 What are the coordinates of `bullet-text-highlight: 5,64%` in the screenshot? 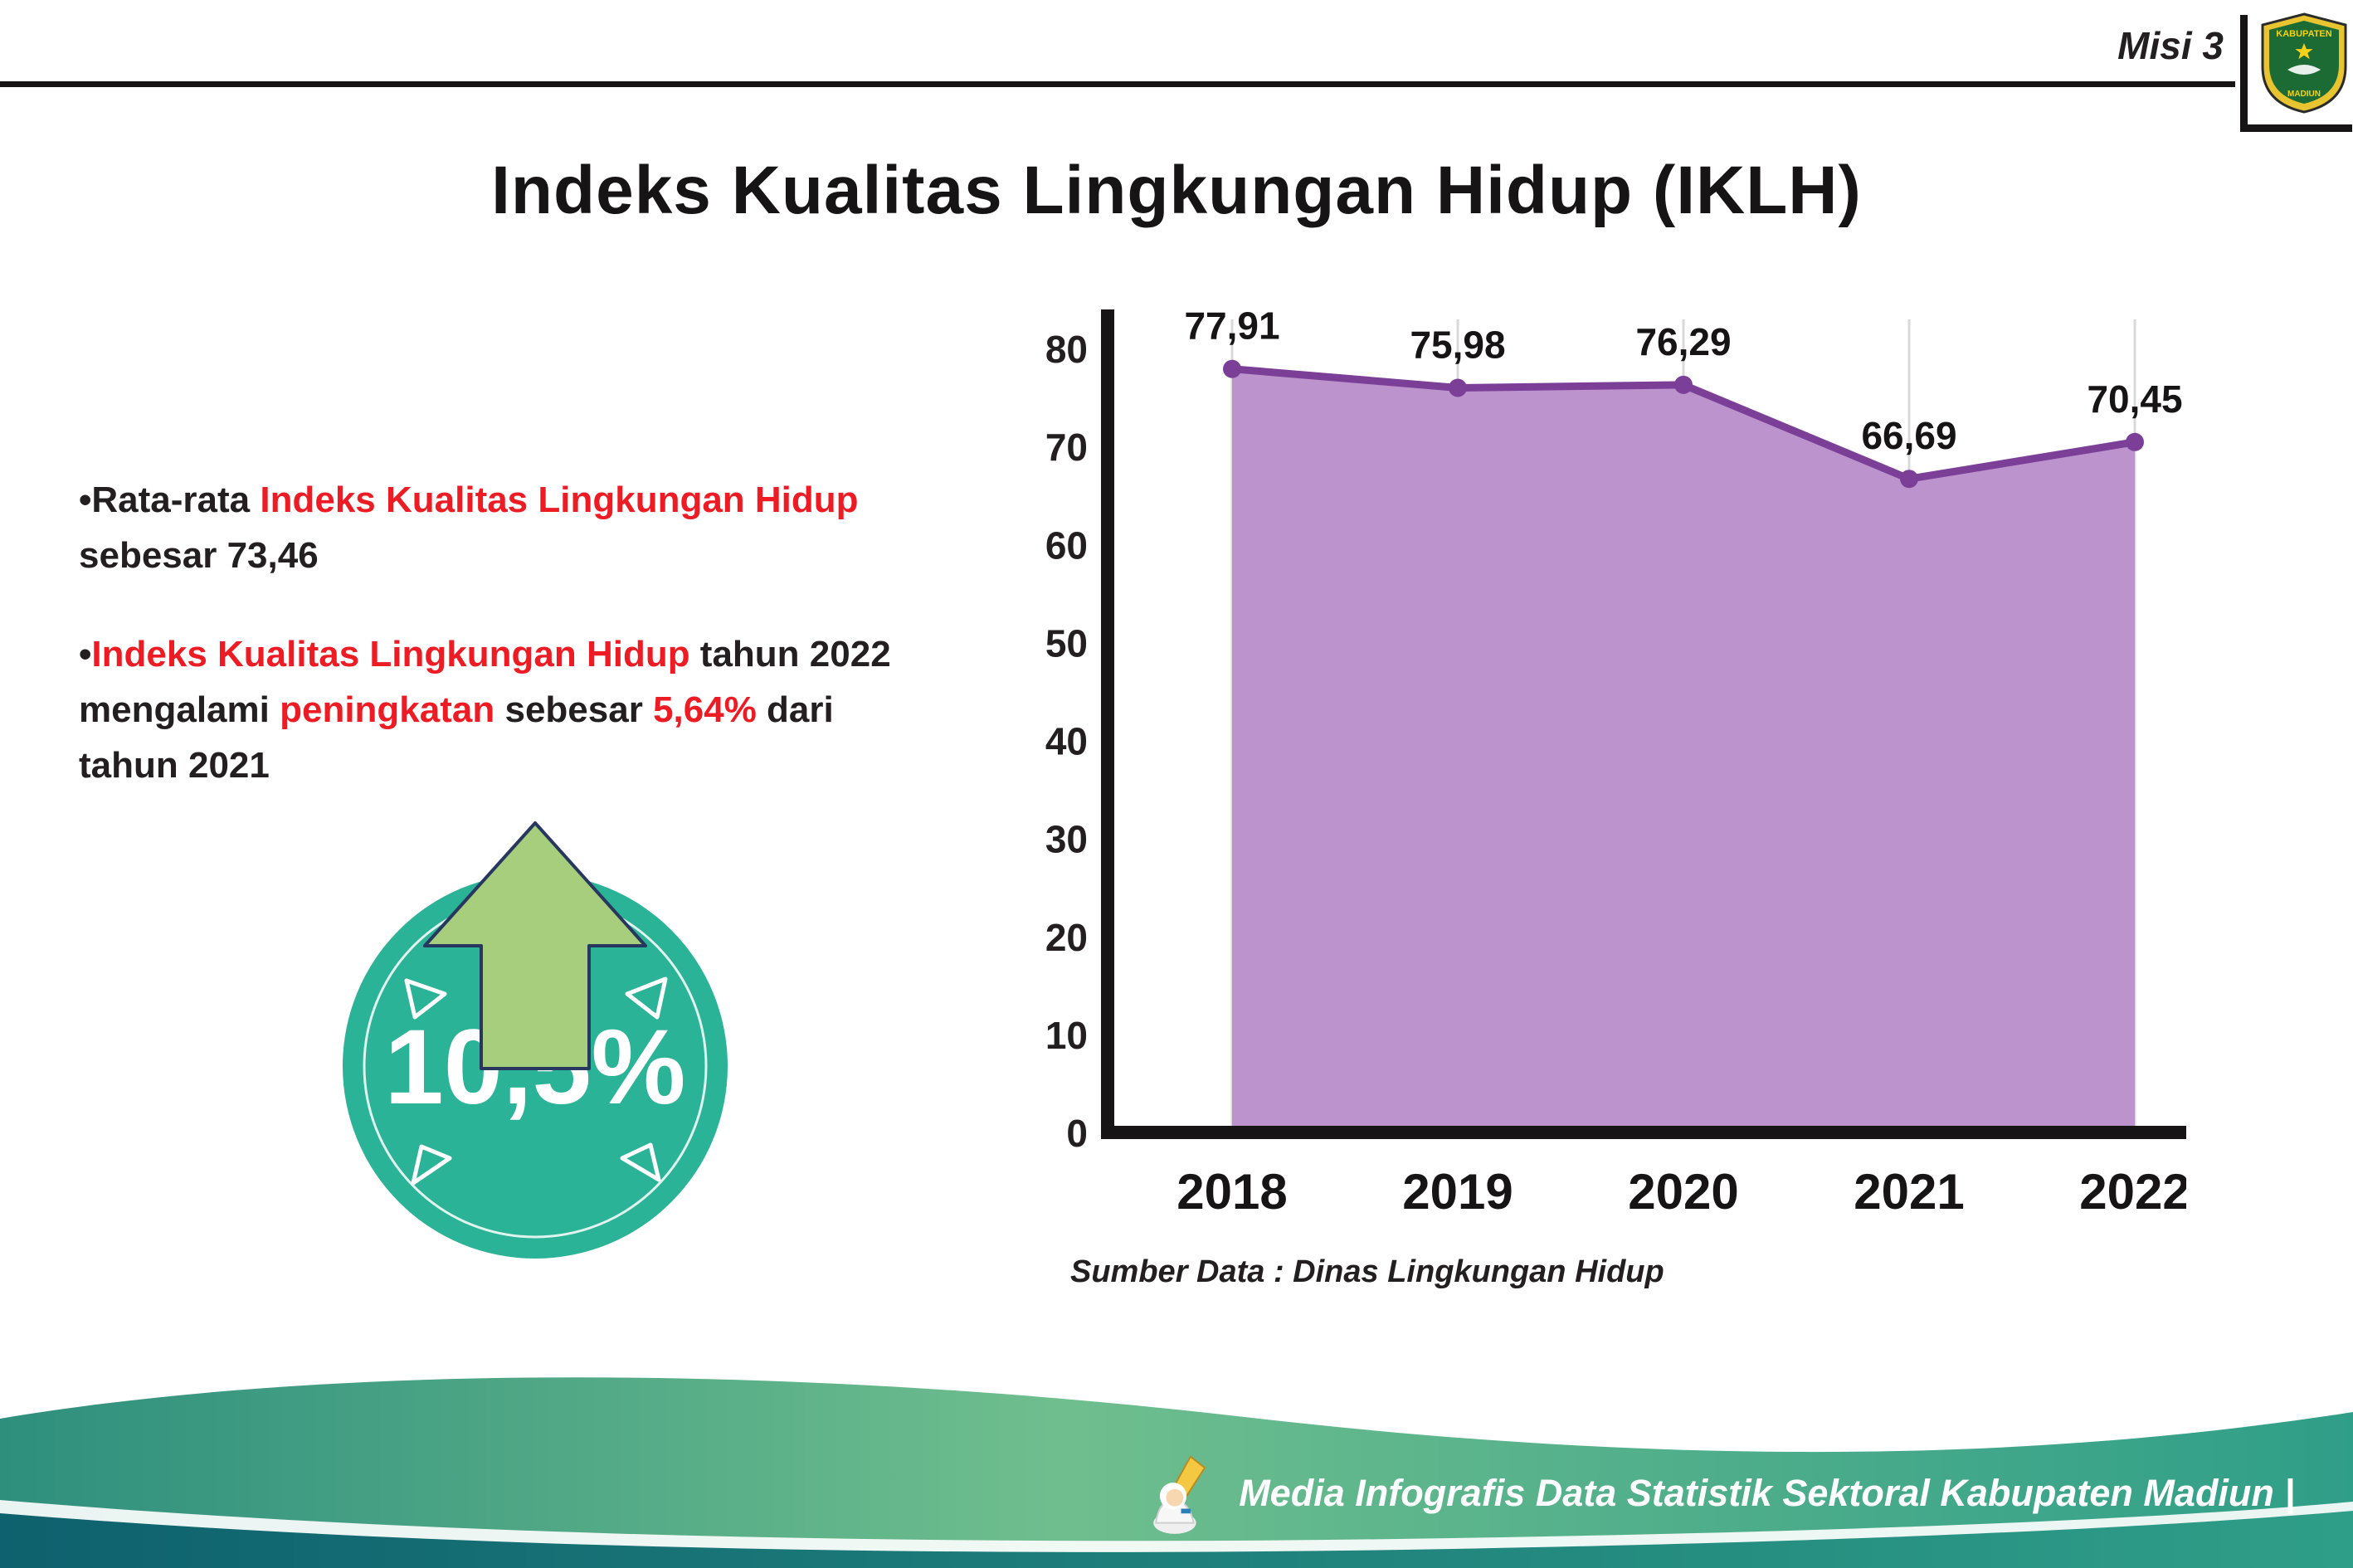 It's located at (705, 709).